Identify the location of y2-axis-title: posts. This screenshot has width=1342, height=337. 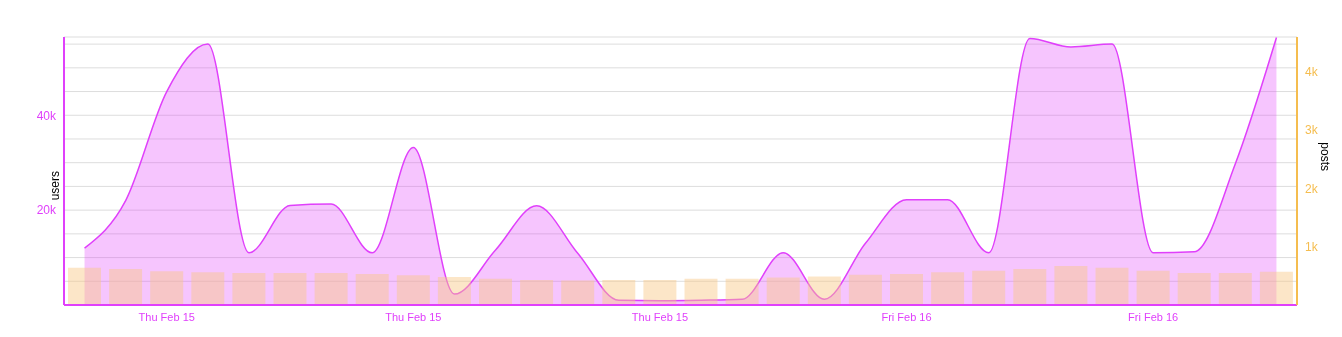
(1324, 156).